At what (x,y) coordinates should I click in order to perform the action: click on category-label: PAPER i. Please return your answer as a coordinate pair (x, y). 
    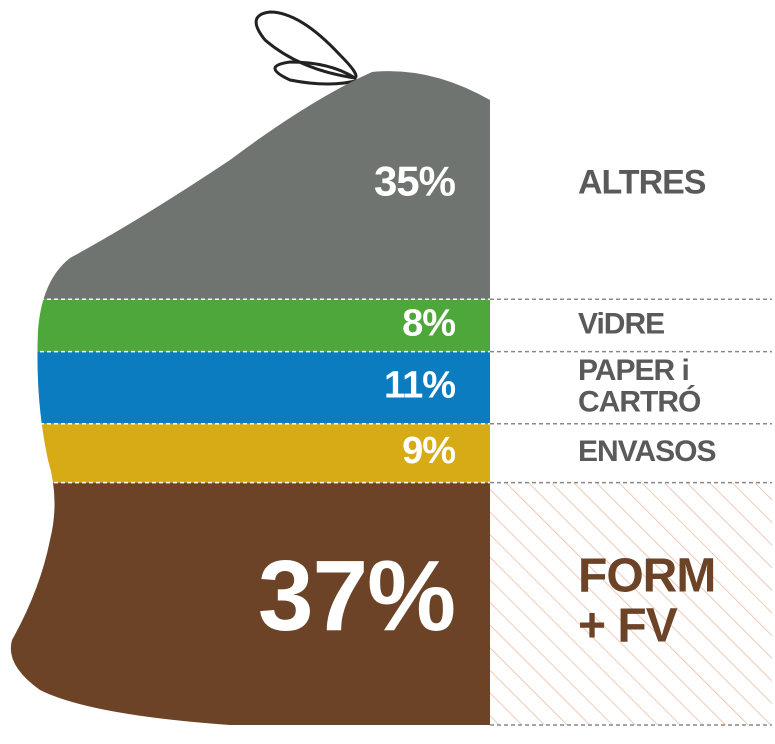
    Looking at the image, I should click on (633, 370).